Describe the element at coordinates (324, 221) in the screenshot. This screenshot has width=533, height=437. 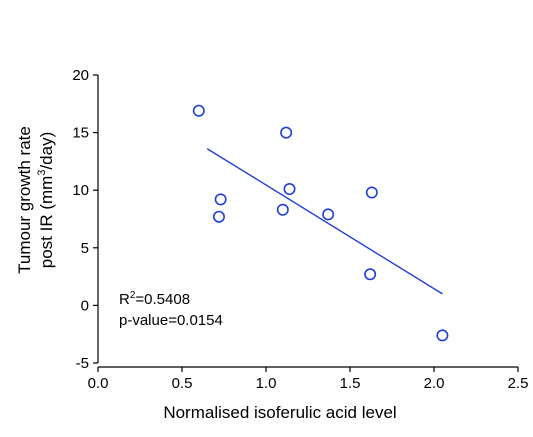
I see `regression-line` at that location.